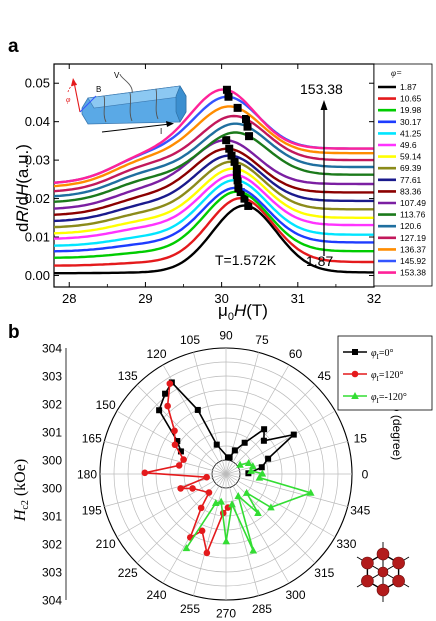 The image size is (436, 621). Describe the element at coordinates (37, 160) in the screenshot. I see `y-tick-label: 0.03` at that location.